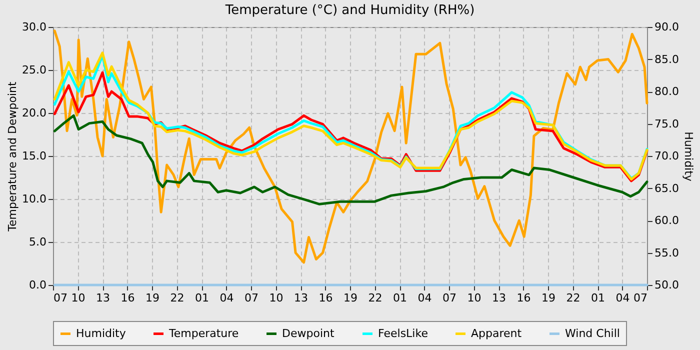  What do you see at coordinates (666, 188) in the screenshot?
I see `y2-tick-label: 65.0` at bounding box center [666, 188].